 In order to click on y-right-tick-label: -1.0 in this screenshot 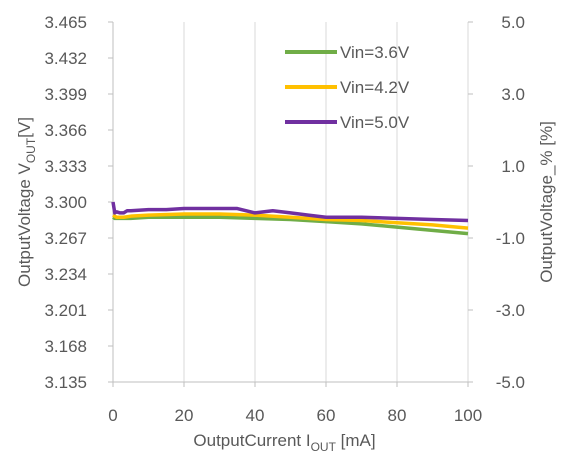, I will do `click(510, 238)`.